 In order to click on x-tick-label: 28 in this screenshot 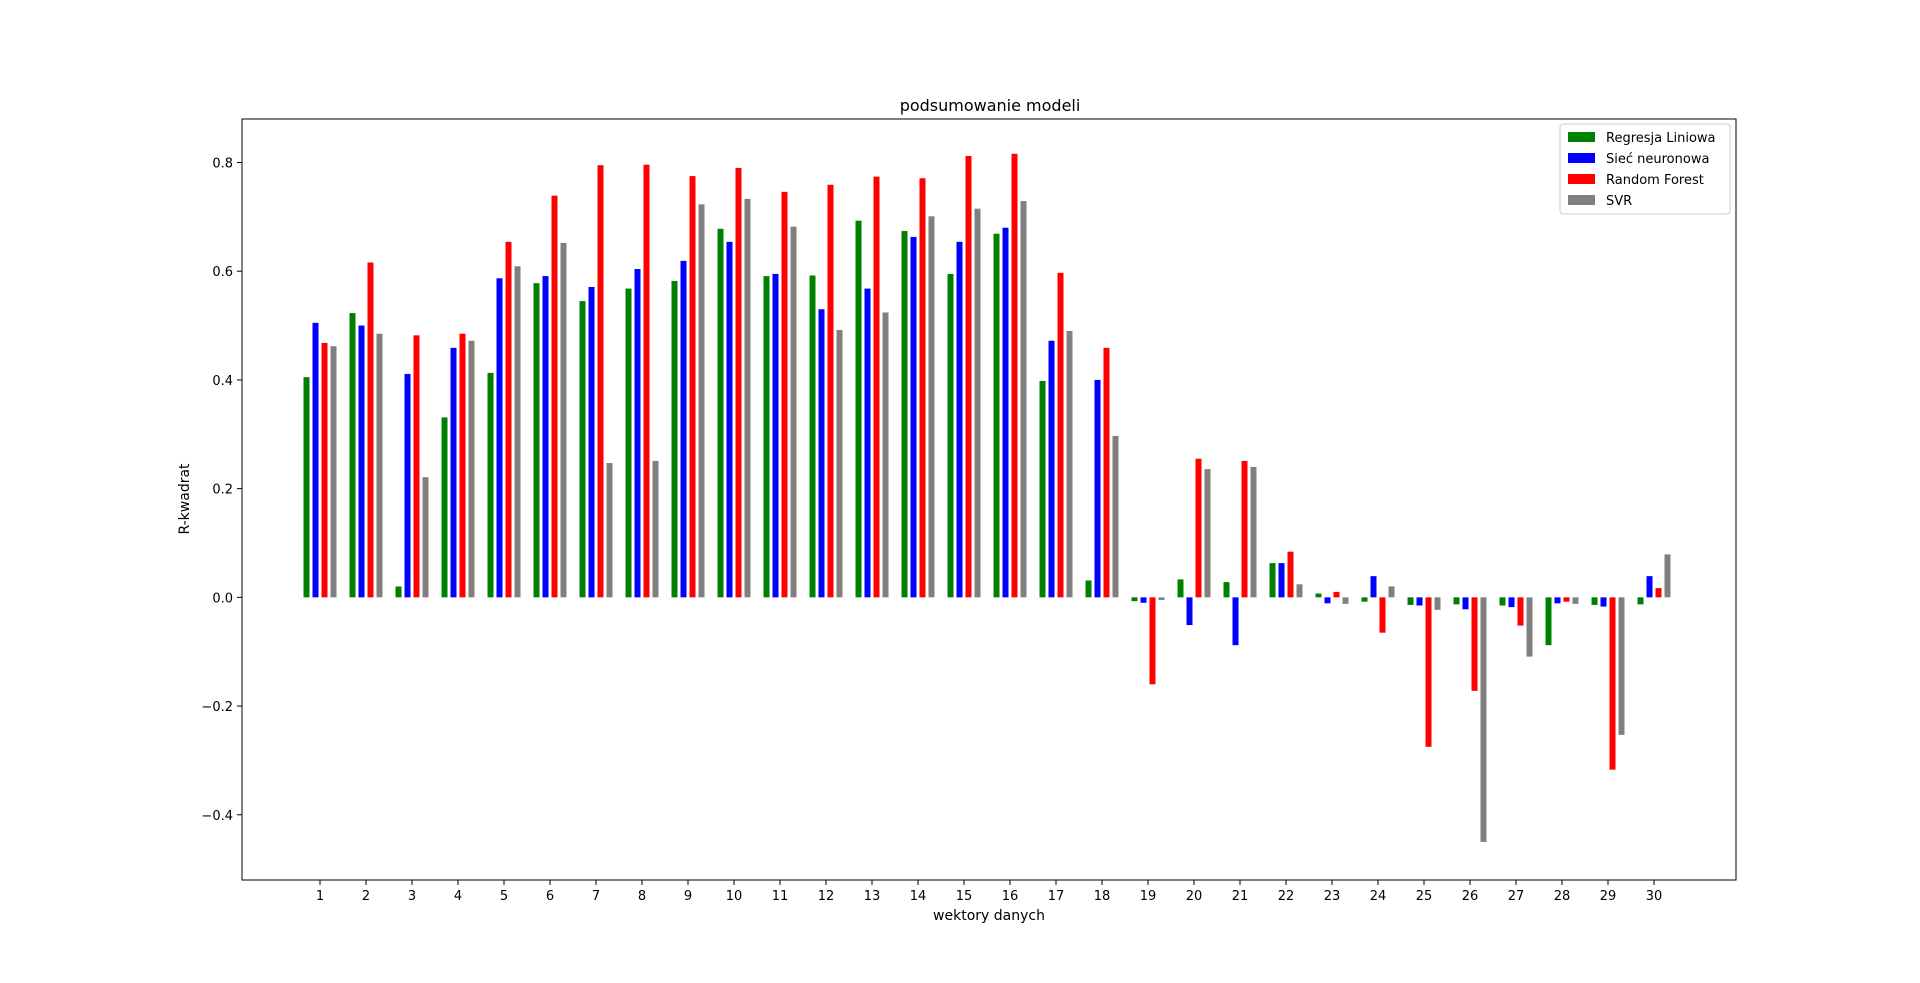, I will do `click(1562, 896)`.